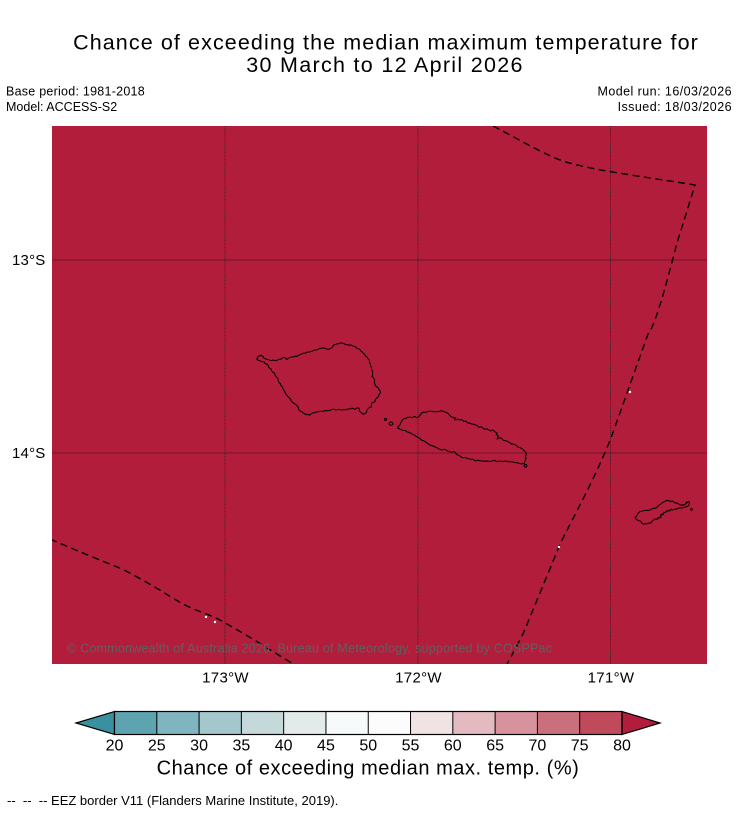 The image size is (736, 816). I want to click on svg-text: Model run: 16/03/2026, so click(664, 92).